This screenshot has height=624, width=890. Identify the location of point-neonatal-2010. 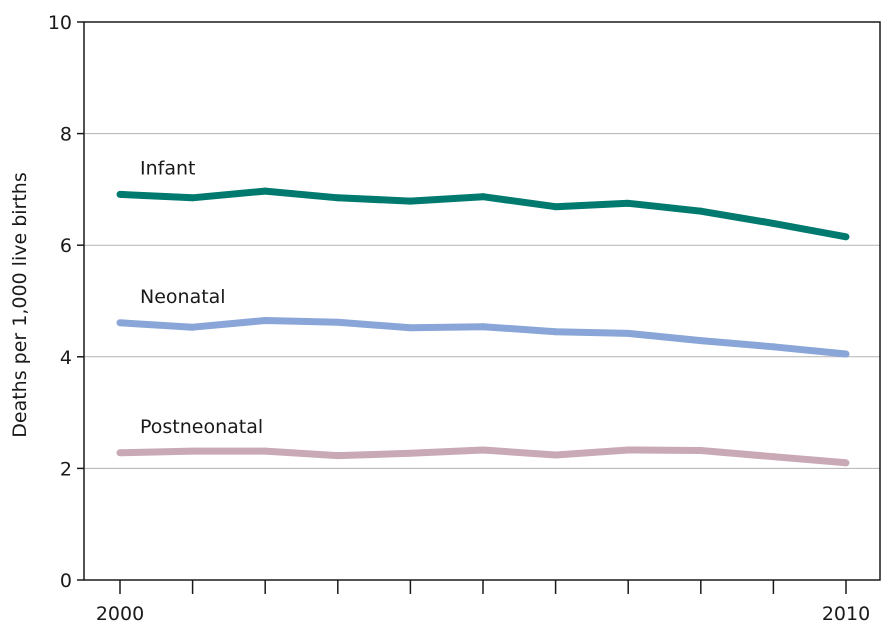
(846, 354).